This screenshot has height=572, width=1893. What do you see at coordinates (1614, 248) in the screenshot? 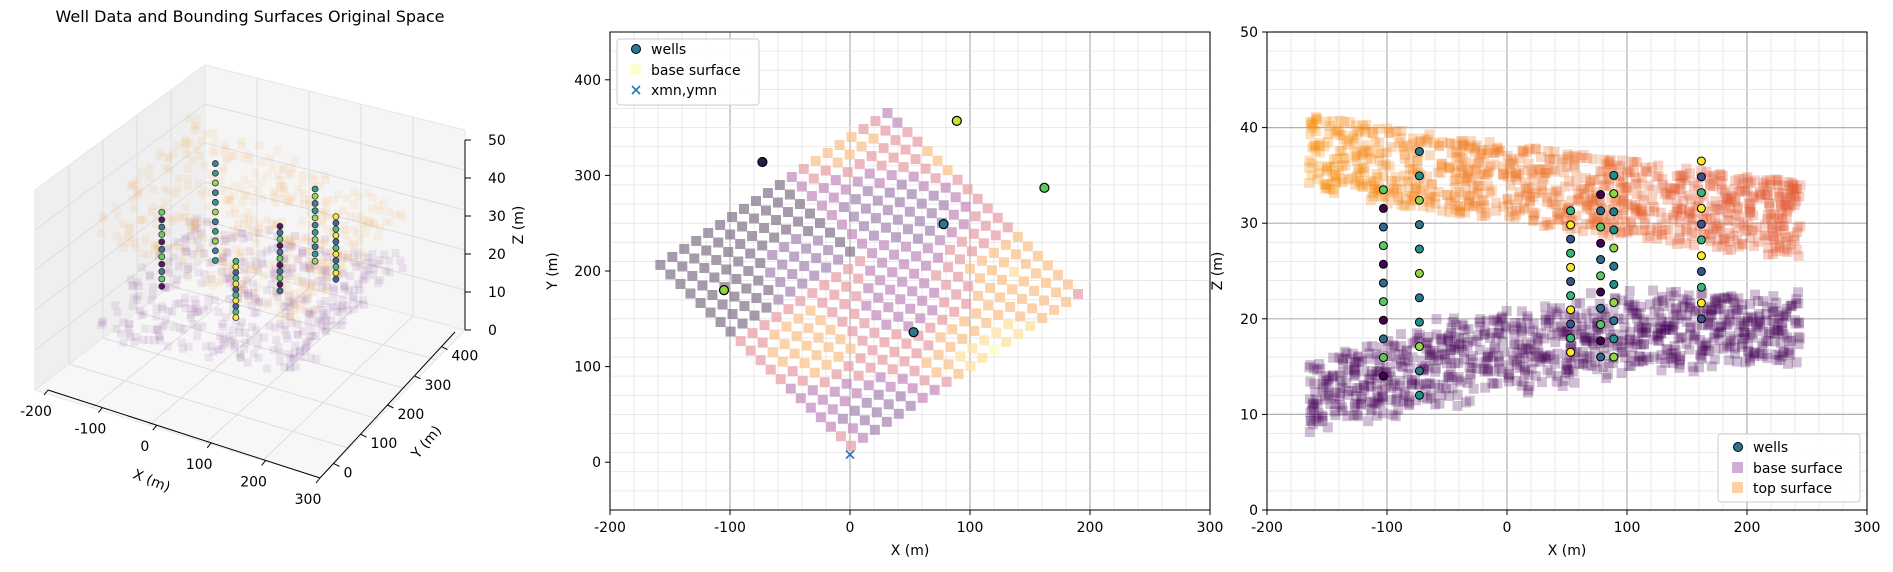
I see `section-well-point` at bounding box center [1614, 248].